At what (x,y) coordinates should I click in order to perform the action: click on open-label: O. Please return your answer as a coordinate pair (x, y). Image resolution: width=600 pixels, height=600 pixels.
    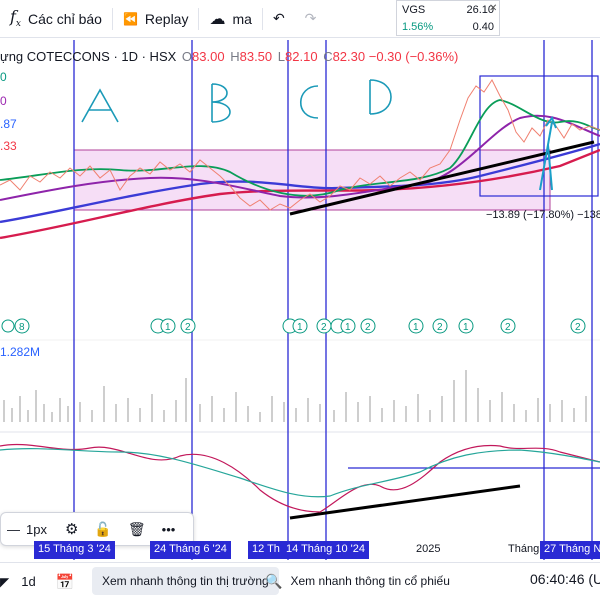
    Looking at the image, I should click on (187, 56).